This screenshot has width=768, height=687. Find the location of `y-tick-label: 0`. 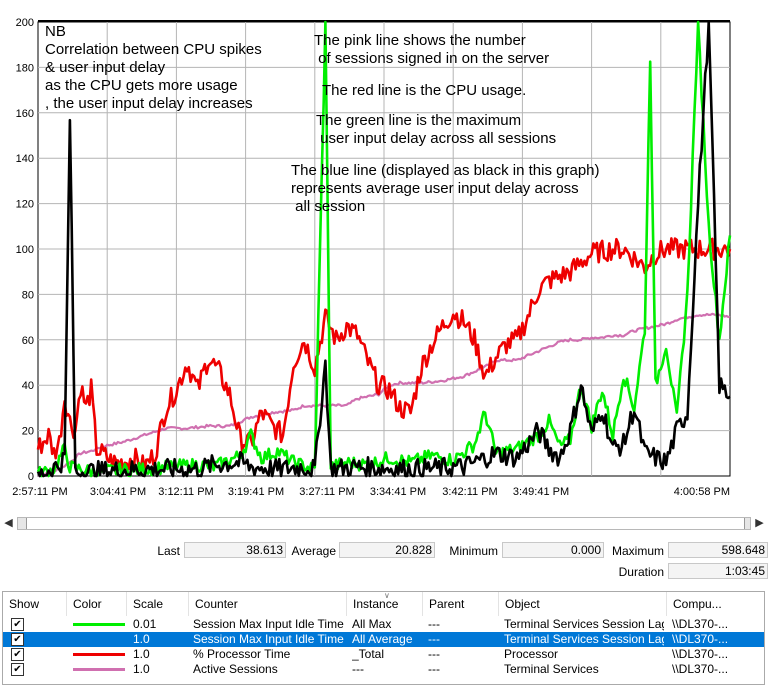

y-tick-label: 0 is located at coordinates (31, 477).